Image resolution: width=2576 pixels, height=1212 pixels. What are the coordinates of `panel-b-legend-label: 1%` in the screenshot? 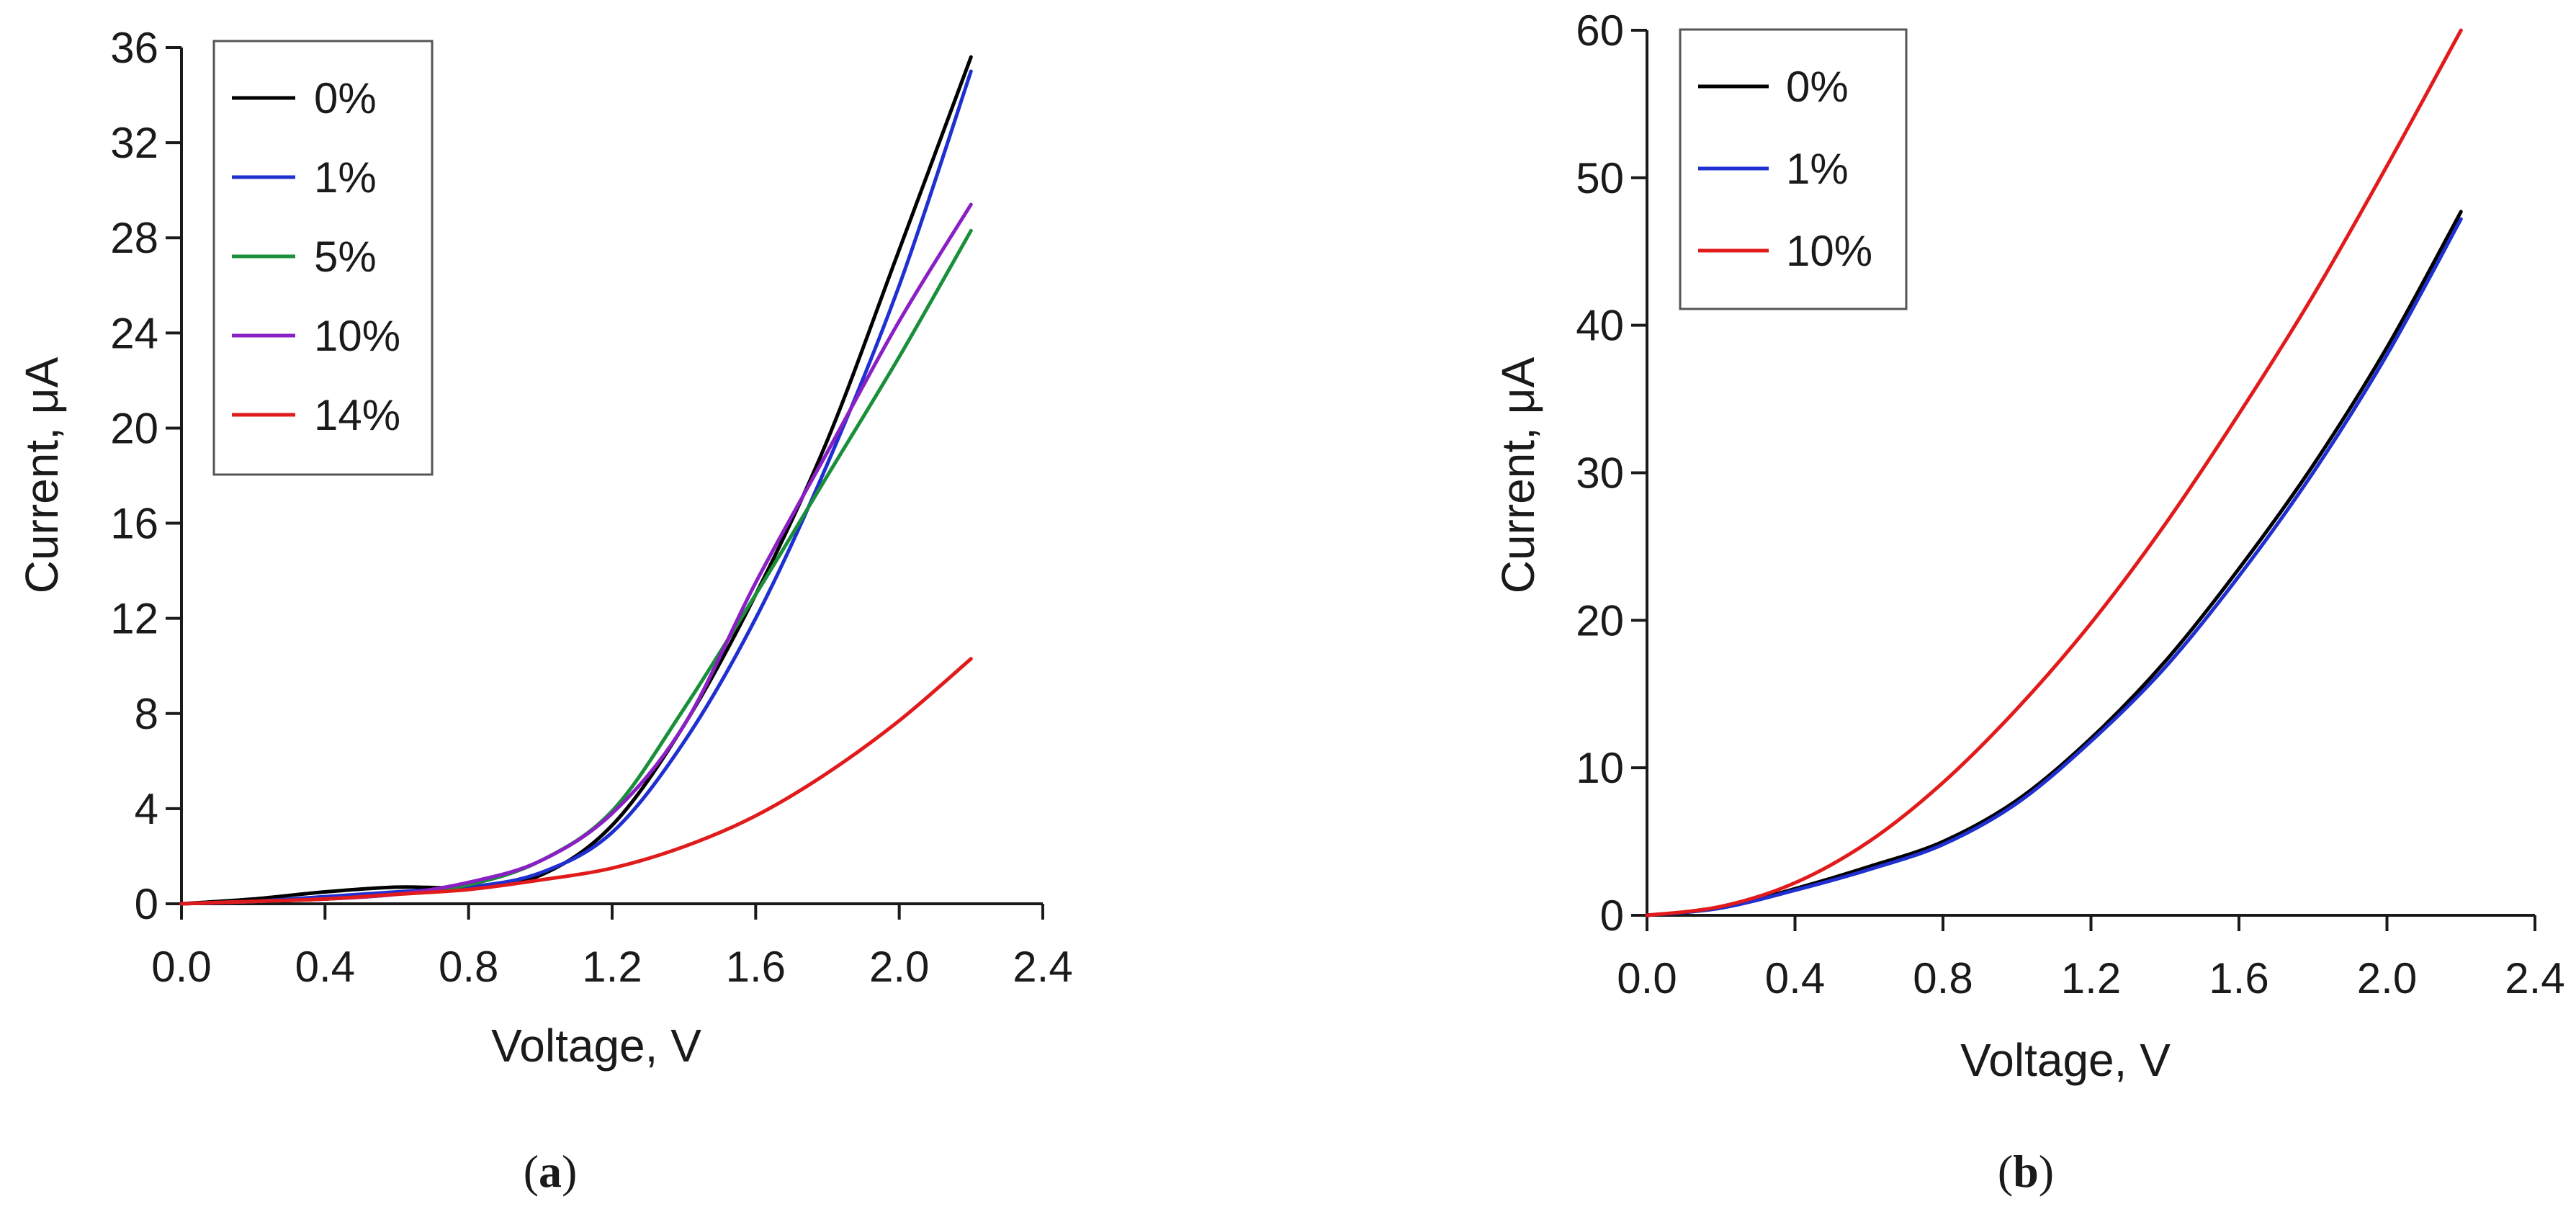 It's located at (1817, 169).